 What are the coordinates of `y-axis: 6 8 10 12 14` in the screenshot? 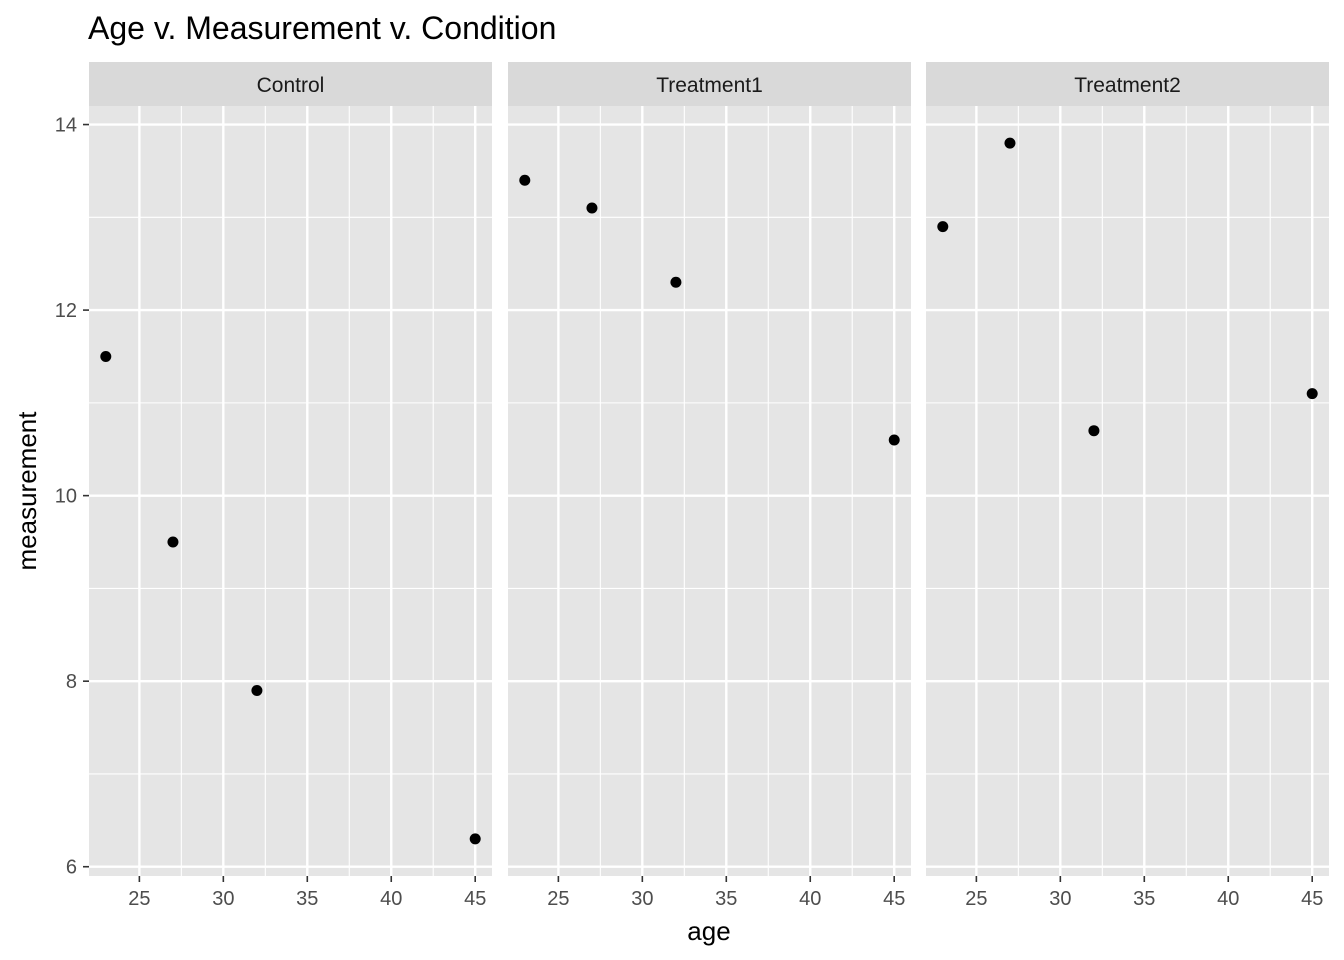 It's located at (72, 497).